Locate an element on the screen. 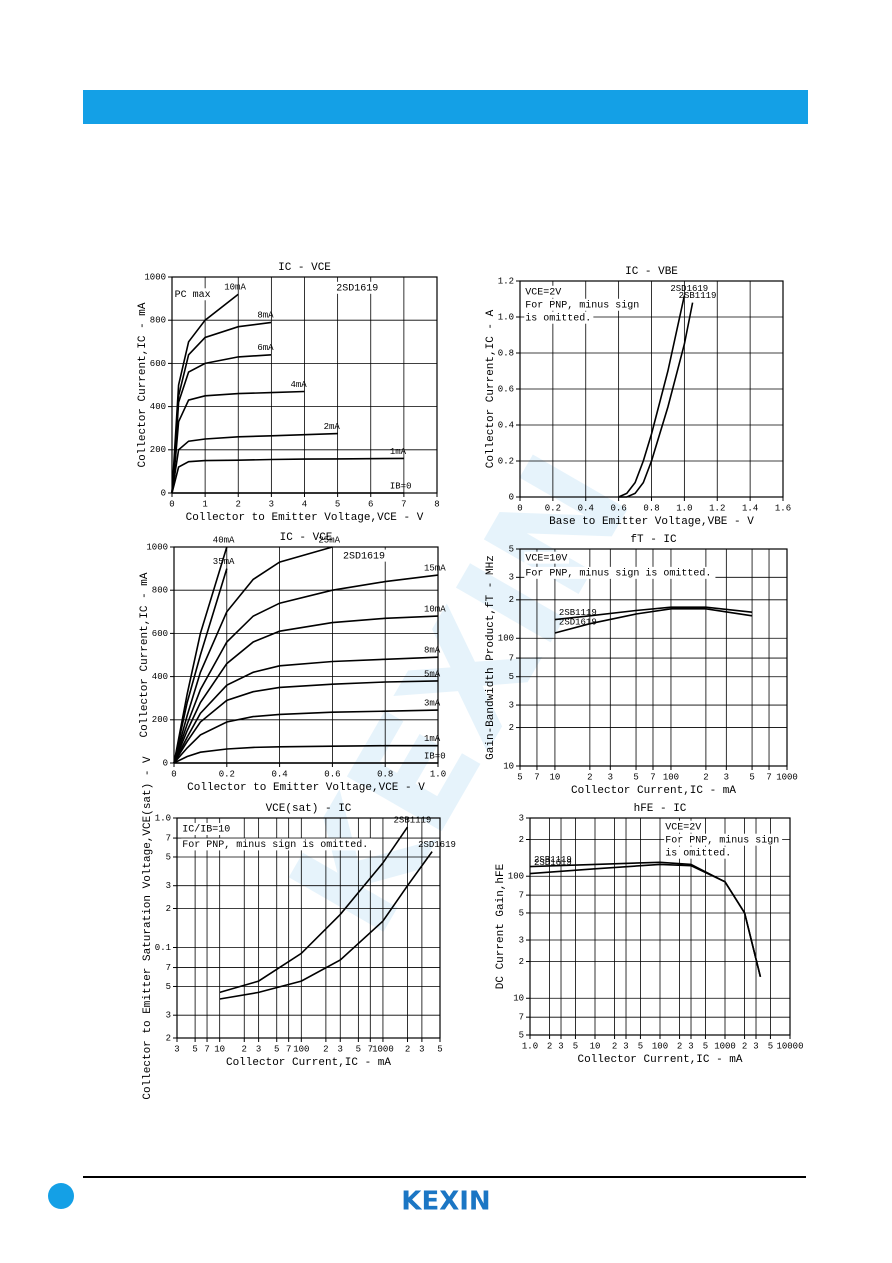 This screenshot has width=892, height=1263. header-bar is located at coordinates (445, 107).